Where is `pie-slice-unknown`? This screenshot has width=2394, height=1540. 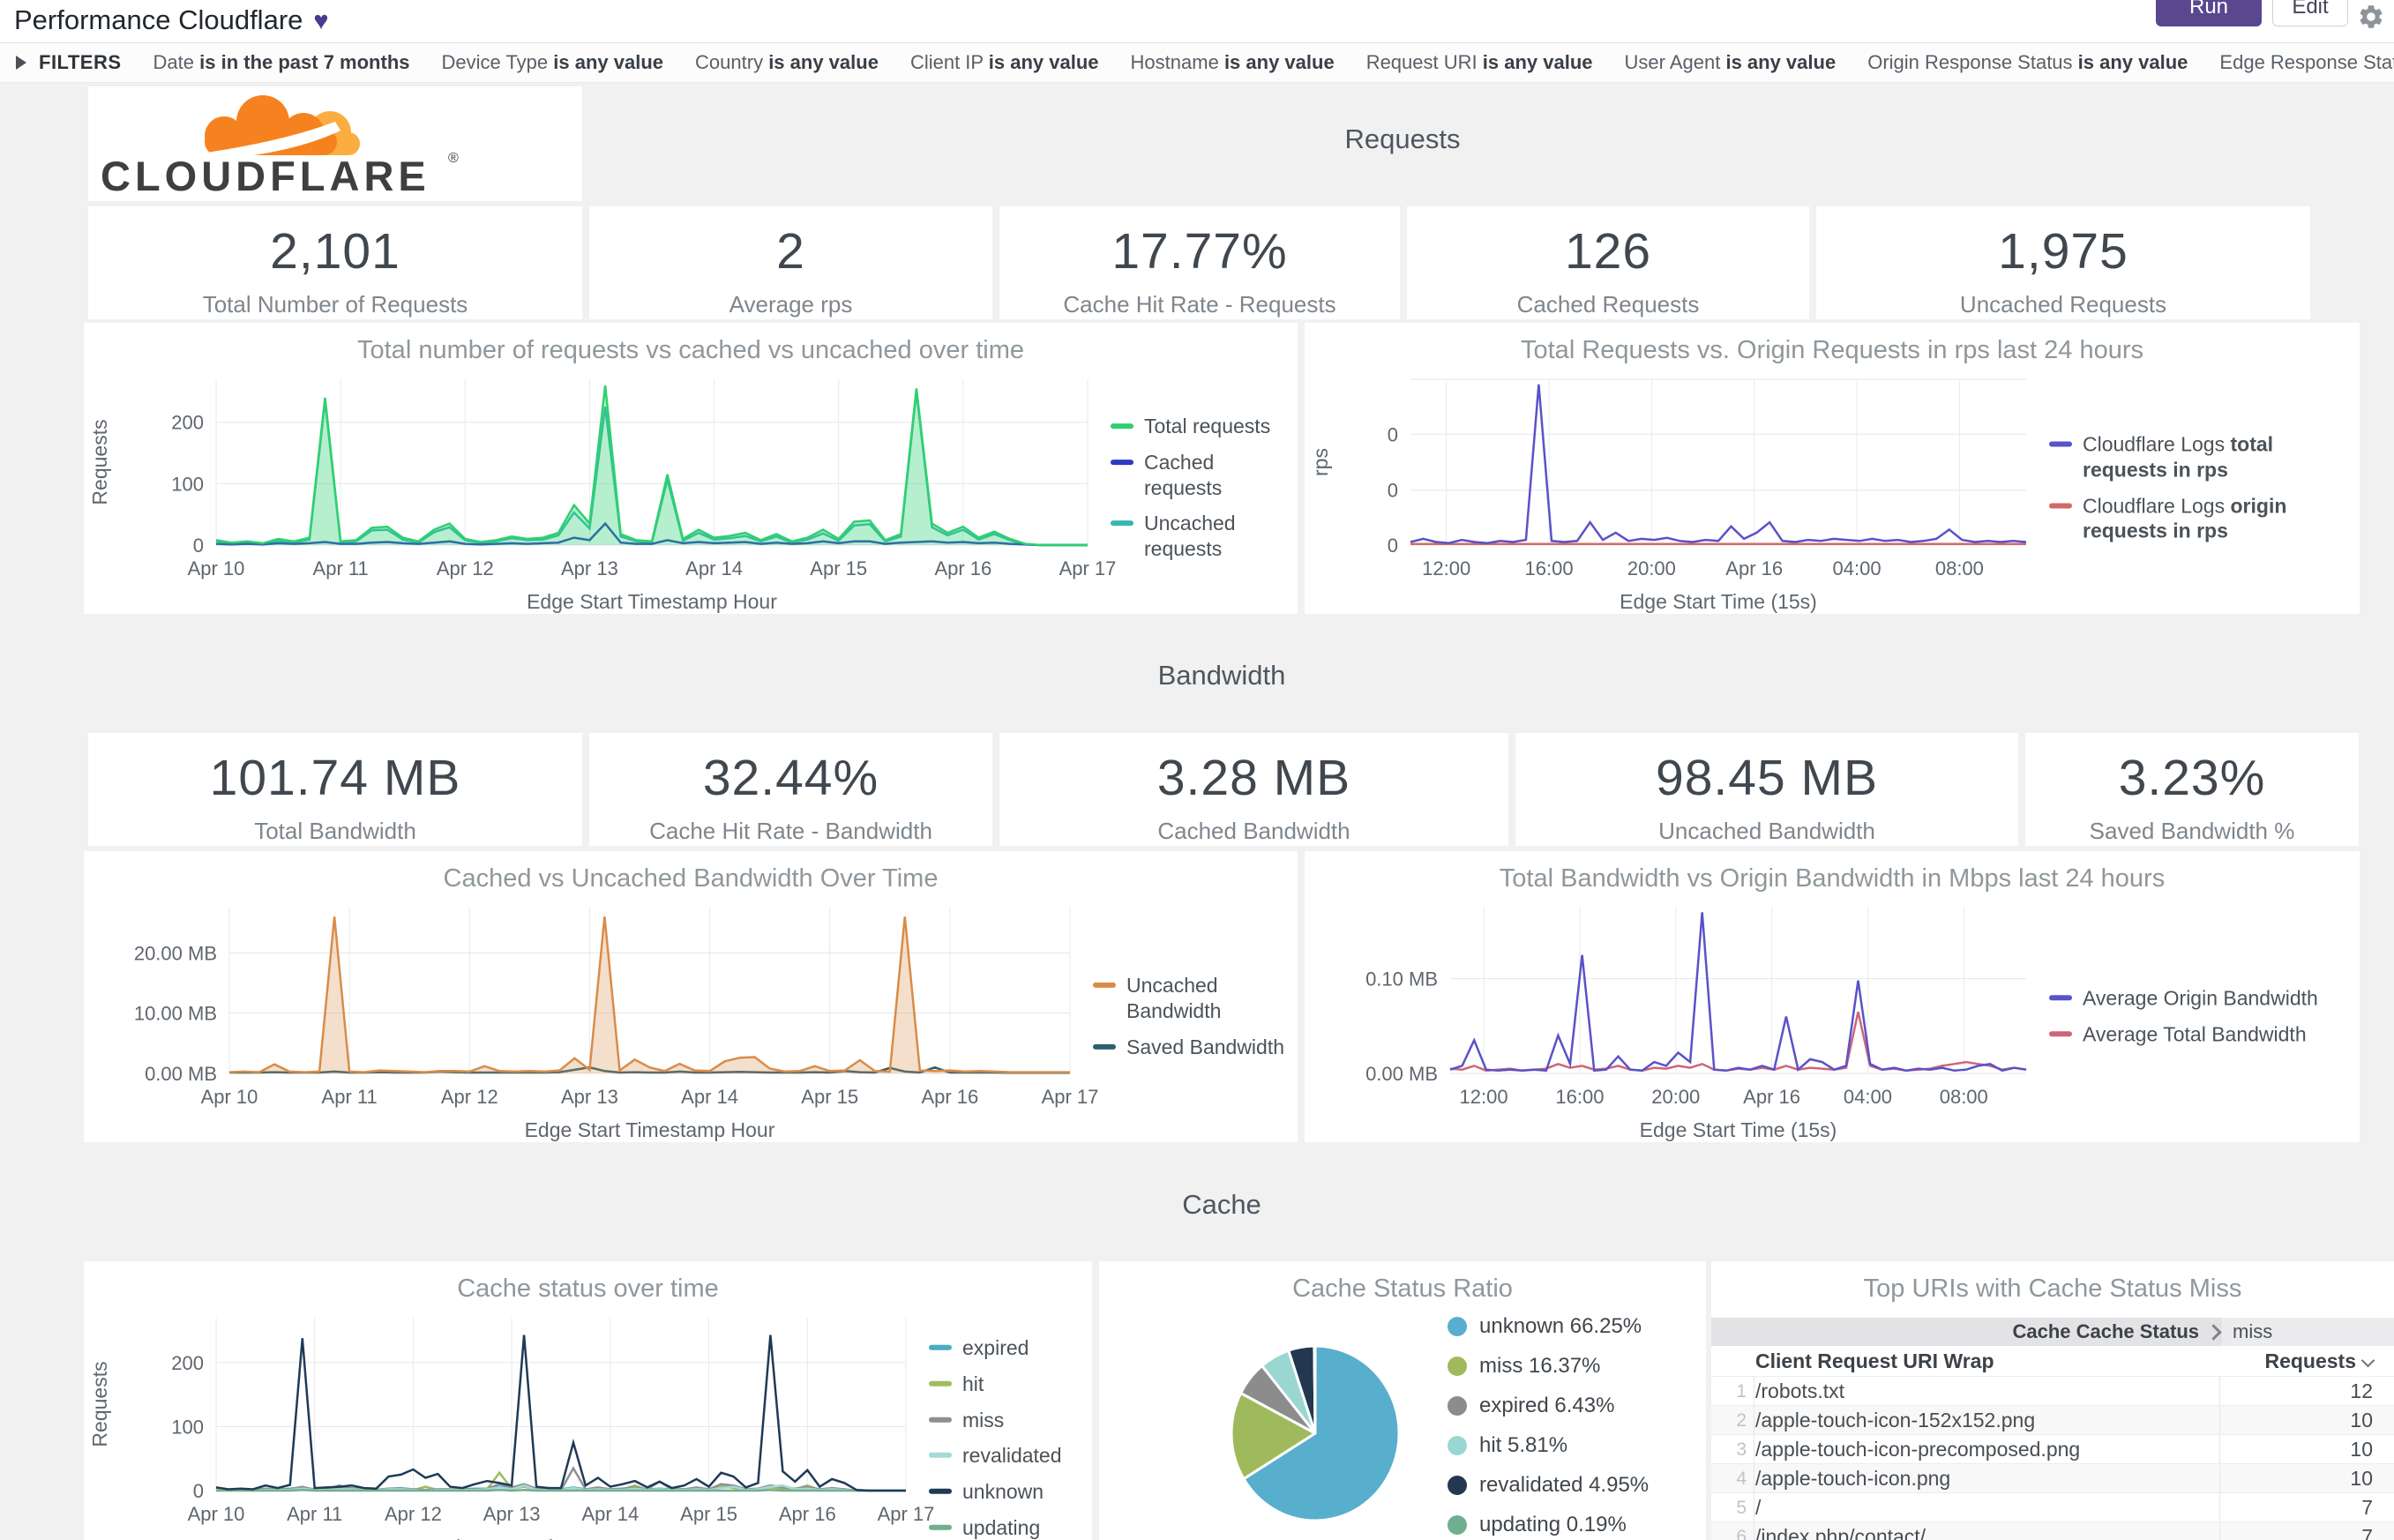
pie-slice-unknown is located at coordinates (1321, 1433).